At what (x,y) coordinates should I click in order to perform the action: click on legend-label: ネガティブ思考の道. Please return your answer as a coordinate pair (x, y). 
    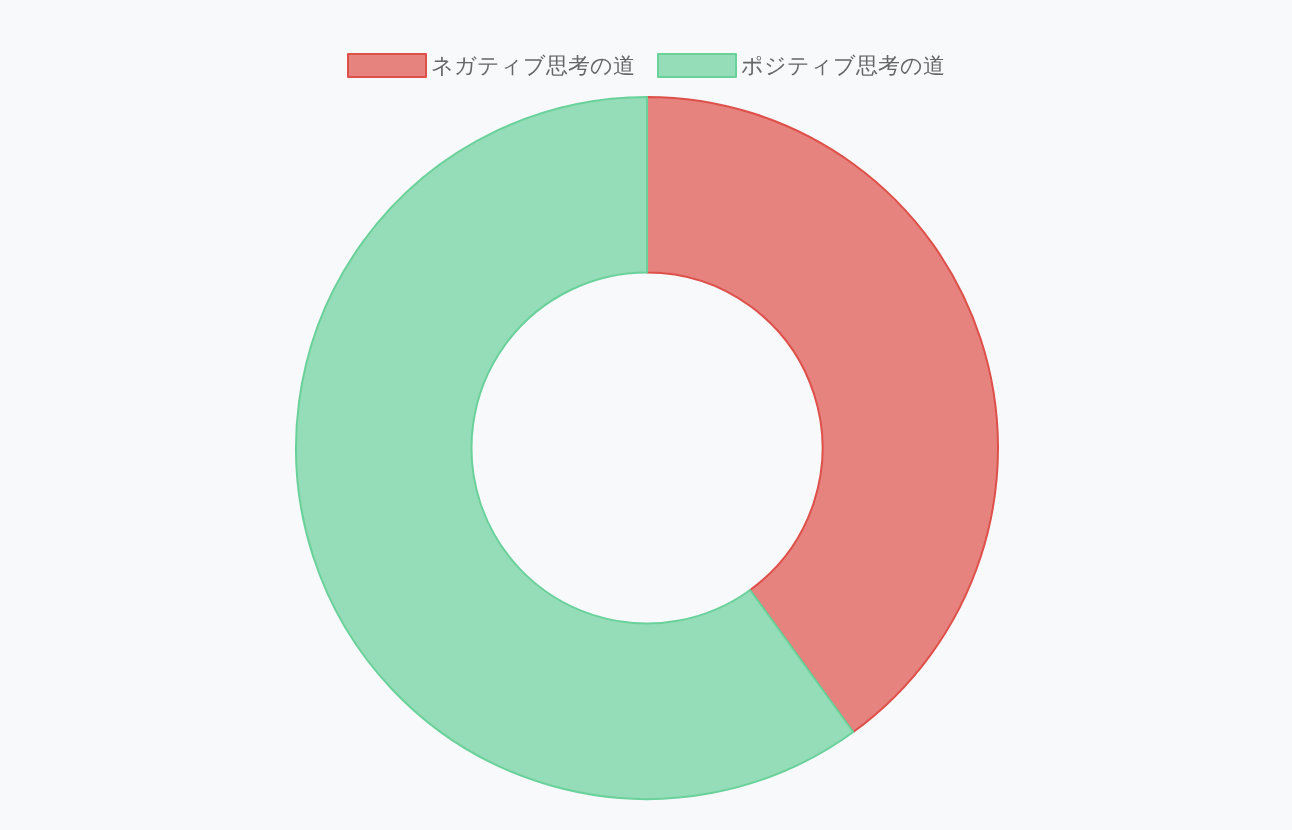
    Looking at the image, I should click on (533, 65).